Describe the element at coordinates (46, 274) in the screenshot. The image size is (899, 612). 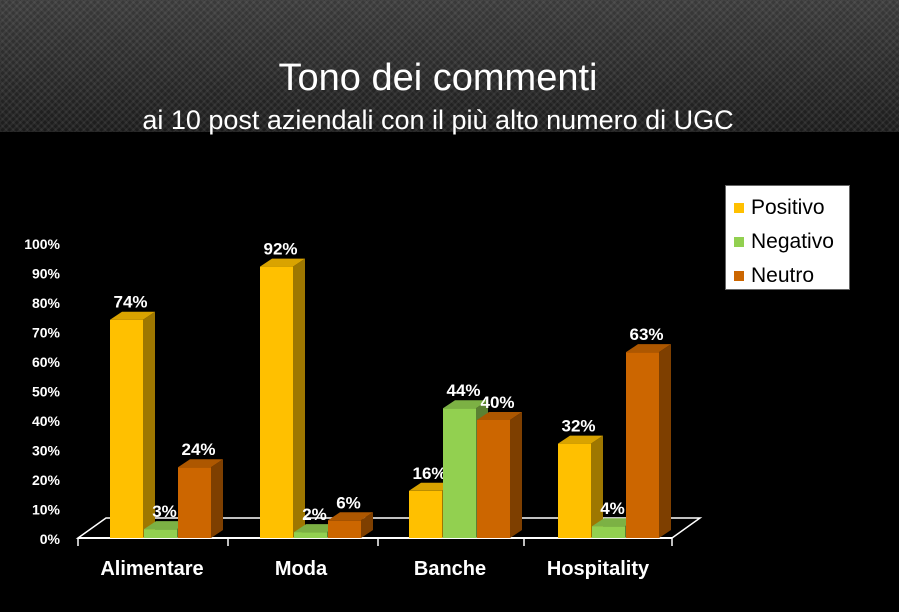
I see `y-tick-label: 90%` at that location.